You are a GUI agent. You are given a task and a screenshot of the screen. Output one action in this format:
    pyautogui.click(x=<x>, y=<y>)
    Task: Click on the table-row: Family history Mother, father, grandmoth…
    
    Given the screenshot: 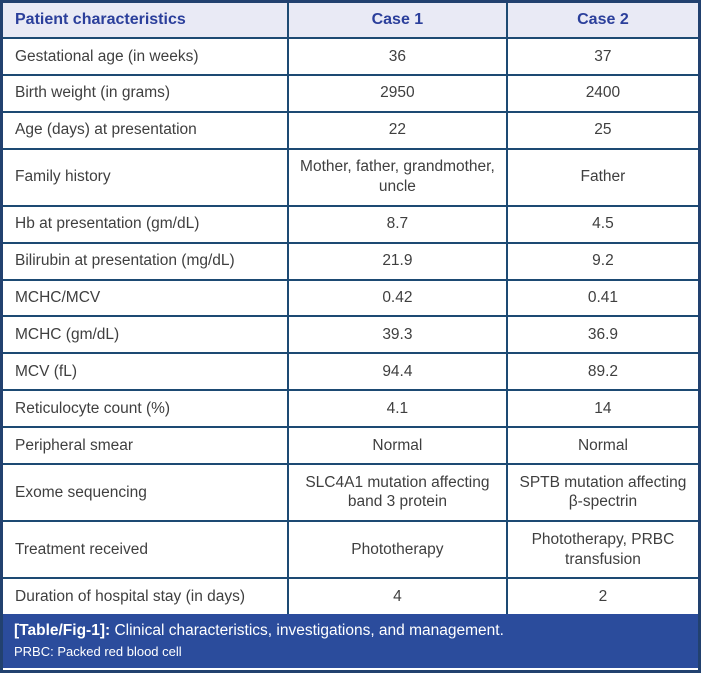 What is the action you would take?
    pyautogui.click(x=350, y=177)
    